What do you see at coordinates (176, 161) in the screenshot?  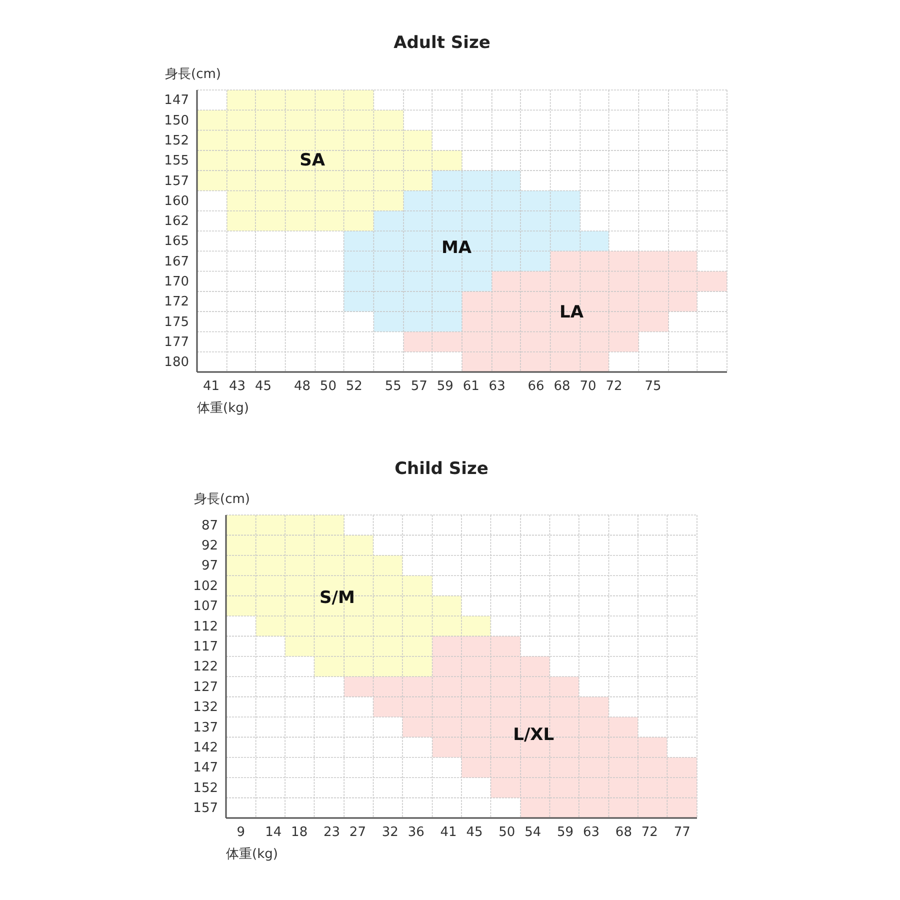 I see `y-tick-label: 155` at bounding box center [176, 161].